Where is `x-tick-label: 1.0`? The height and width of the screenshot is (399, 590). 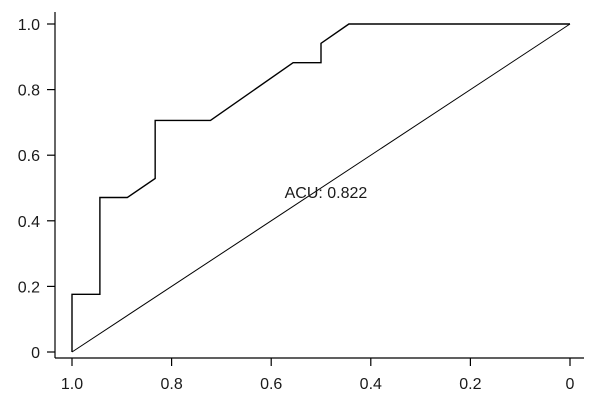
x-tick-label: 1.0 is located at coordinates (72, 384).